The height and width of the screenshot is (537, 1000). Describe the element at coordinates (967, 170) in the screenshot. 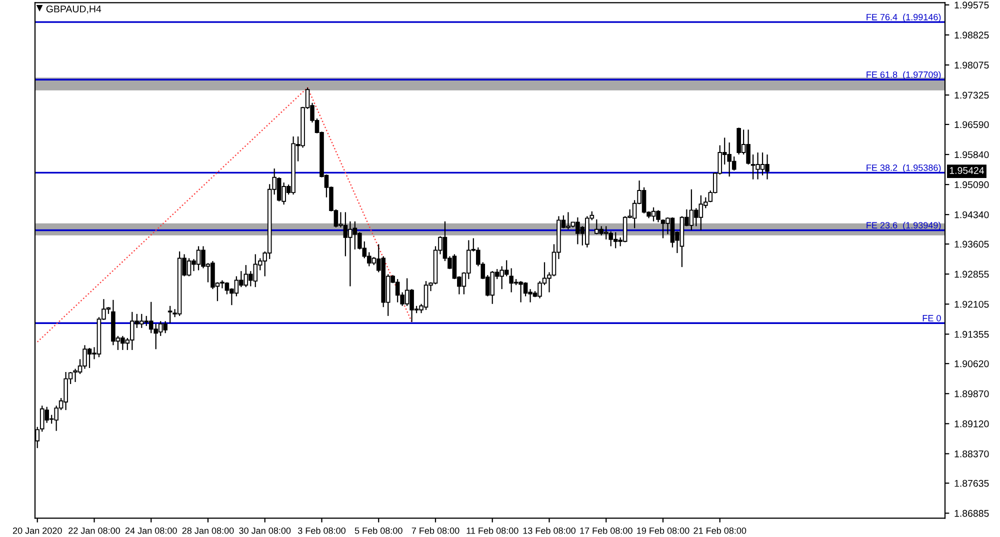

I see `text: 1.95424` at that location.